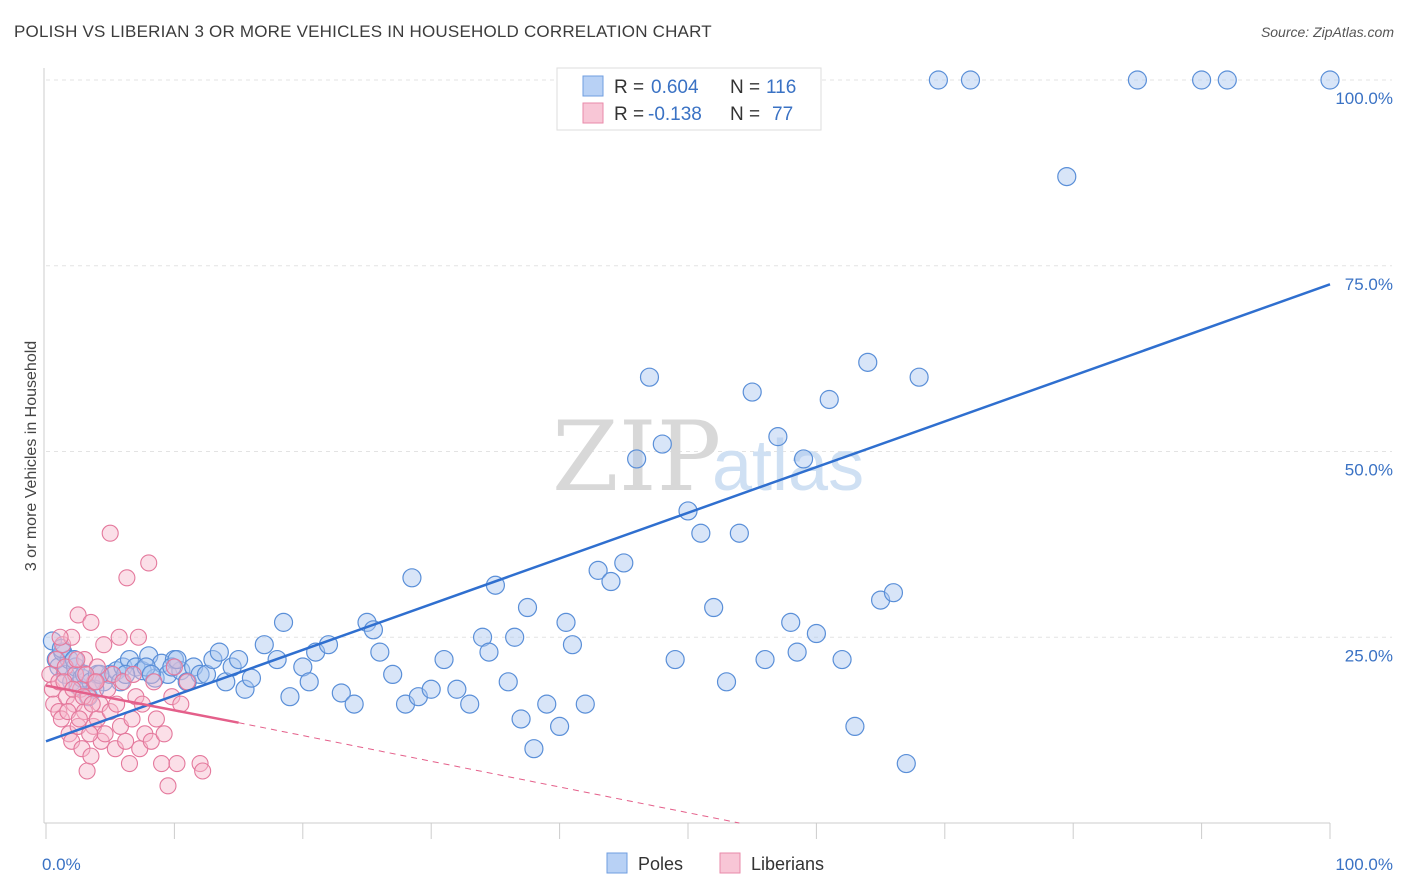  I want to click on bottom-legend-label-poles: Poles, so click(660, 864).